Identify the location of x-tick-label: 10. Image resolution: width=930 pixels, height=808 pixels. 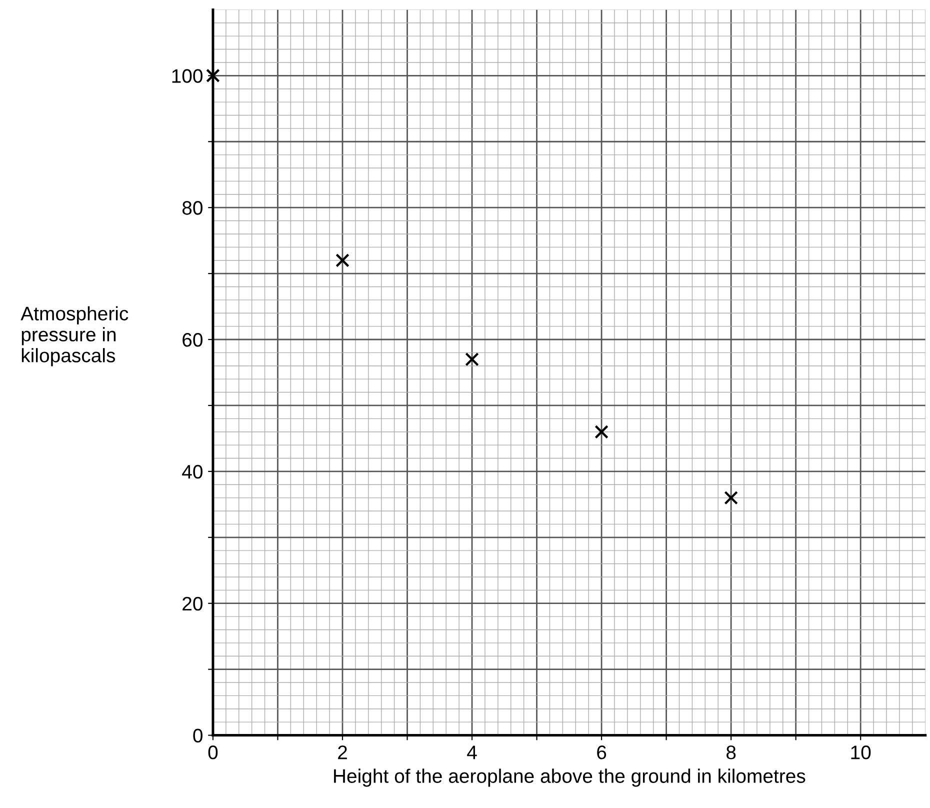
(861, 753).